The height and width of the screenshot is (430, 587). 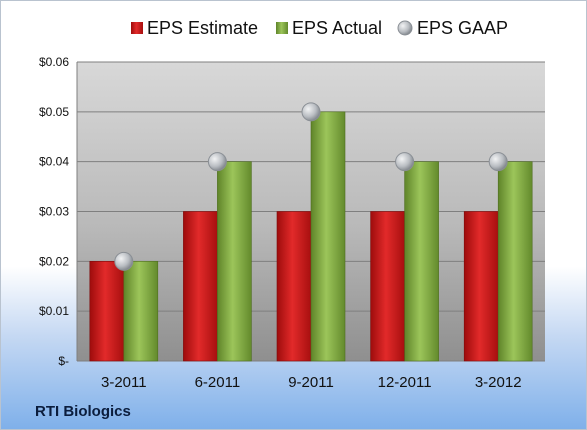 What do you see at coordinates (498, 382) in the screenshot?
I see `x-tick-label: 3-2012` at bounding box center [498, 382].